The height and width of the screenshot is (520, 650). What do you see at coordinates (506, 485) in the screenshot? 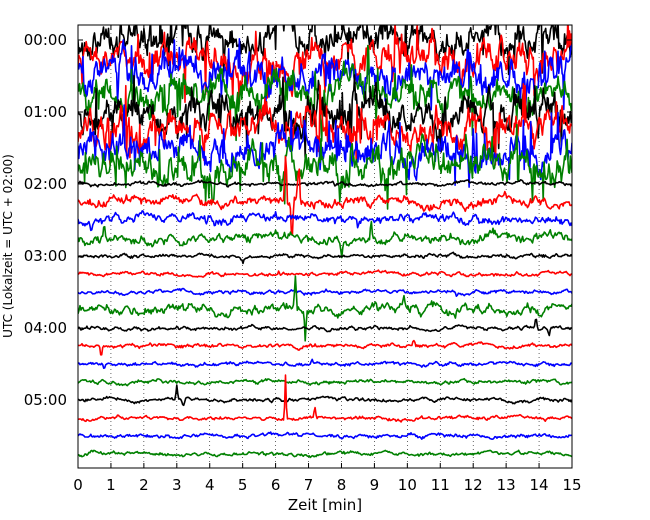
I see `x-tick-label: 13` at bounding box center [506, 485].